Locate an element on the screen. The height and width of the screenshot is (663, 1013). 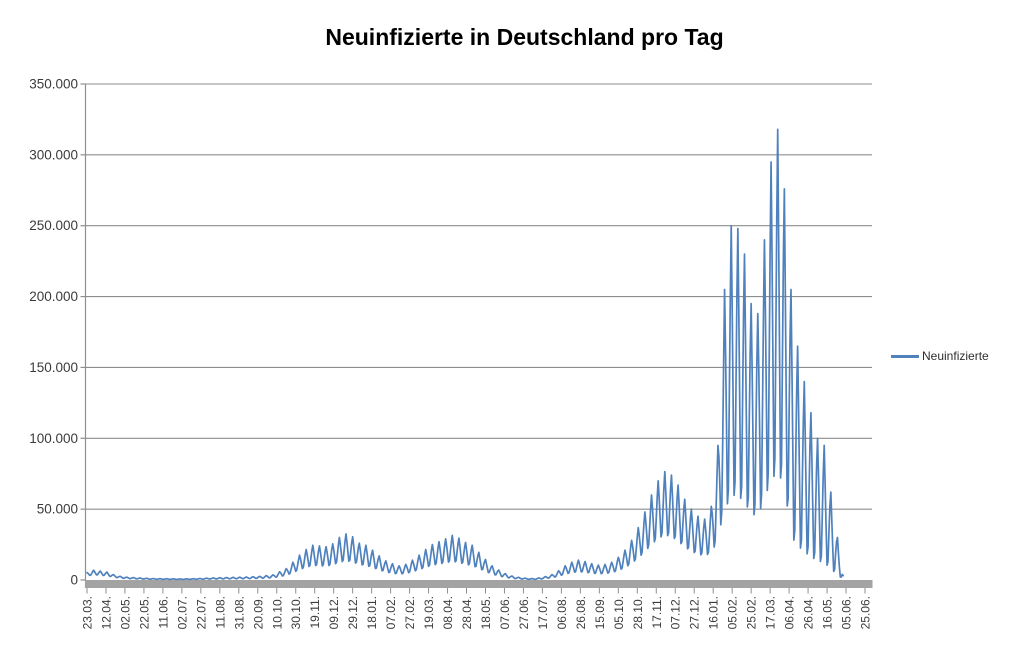
x-axis-tick-label: 06.08. is located at coordinates (562, 612).